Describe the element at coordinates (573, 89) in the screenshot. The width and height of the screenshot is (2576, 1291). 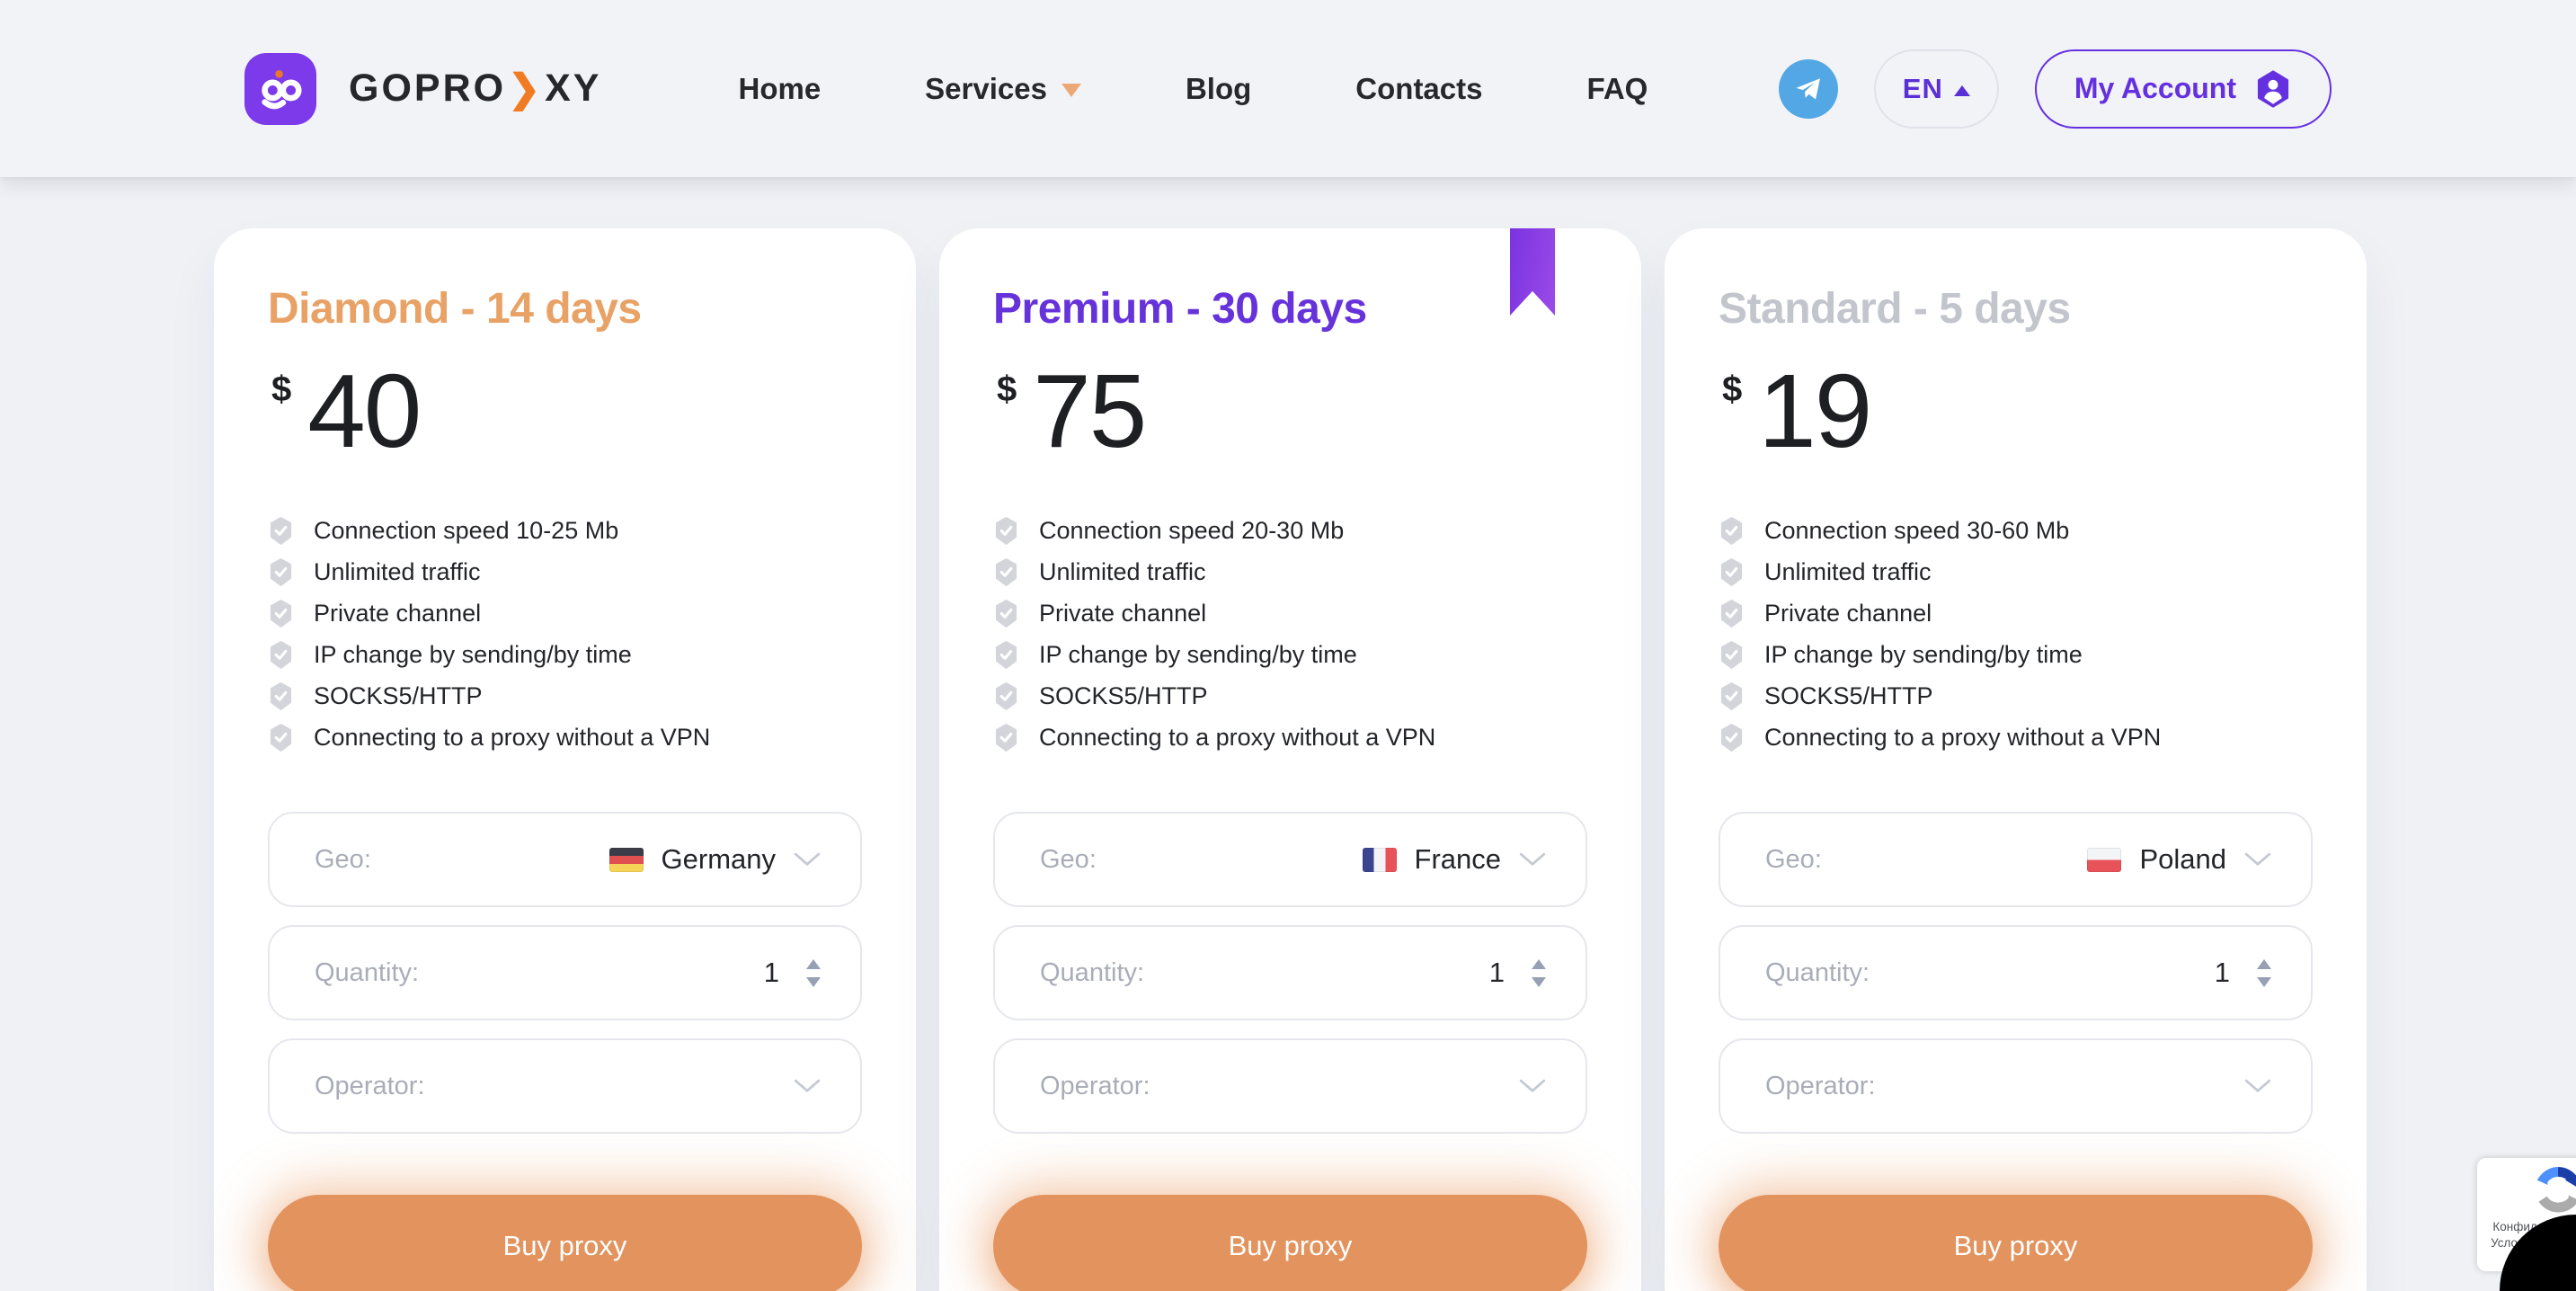
I see `wordmark-right: XY` at that location.